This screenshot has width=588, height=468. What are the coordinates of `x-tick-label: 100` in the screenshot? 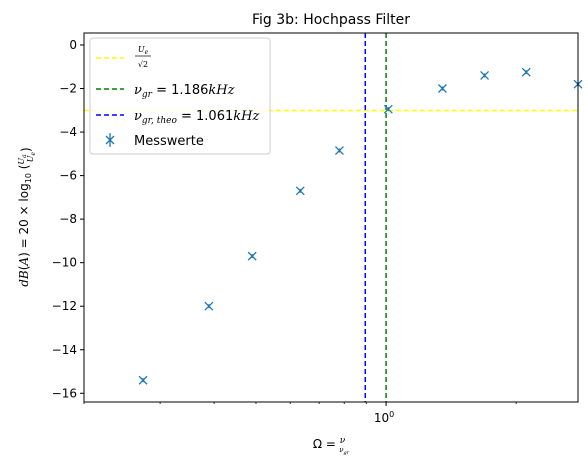 It's located at (384, 417).